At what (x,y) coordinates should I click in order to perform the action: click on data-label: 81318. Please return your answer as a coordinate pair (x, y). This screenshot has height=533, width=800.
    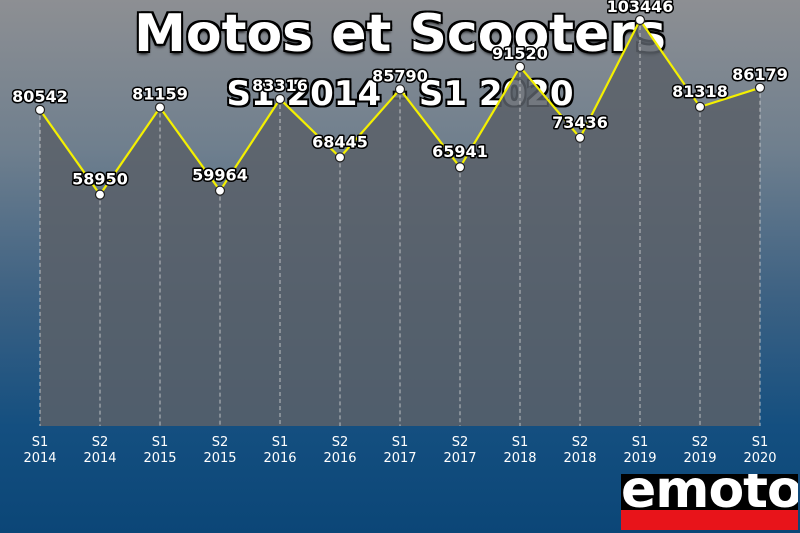
    Looking at the image, I should click on (700, 91).